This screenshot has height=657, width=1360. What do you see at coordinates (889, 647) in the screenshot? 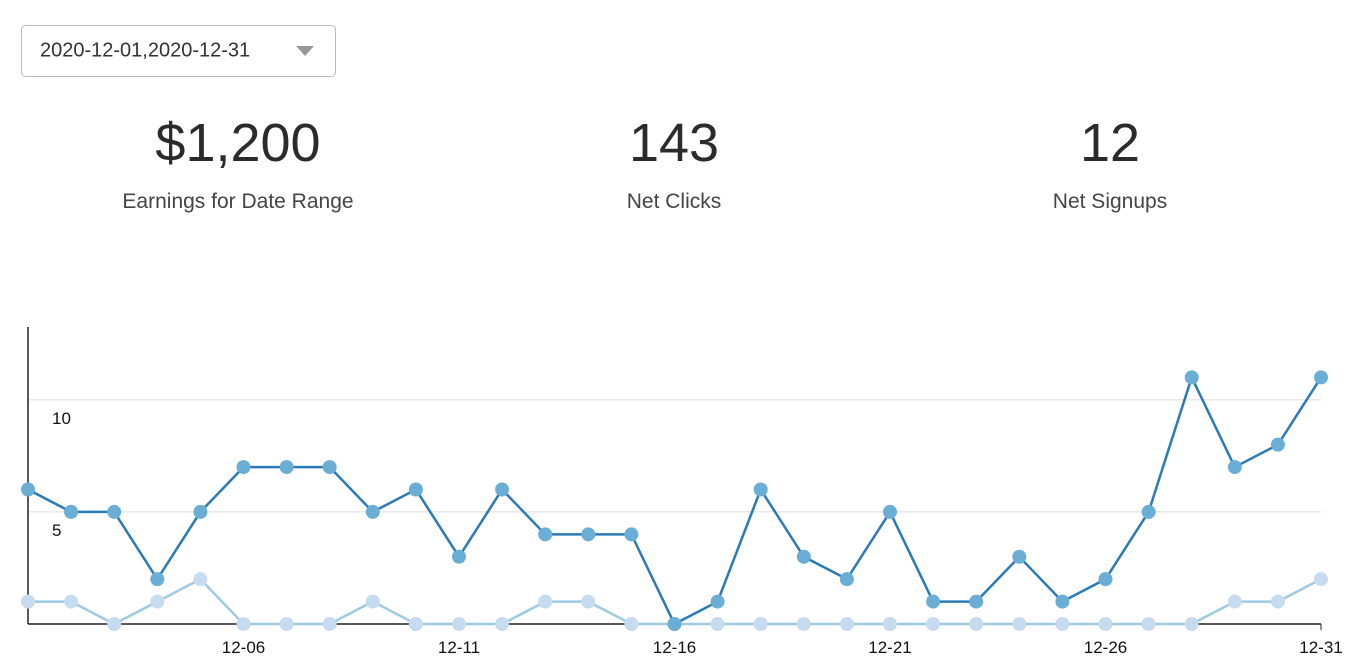
I see `x-tick-label: 12-21` at bounding box center [889, 647].